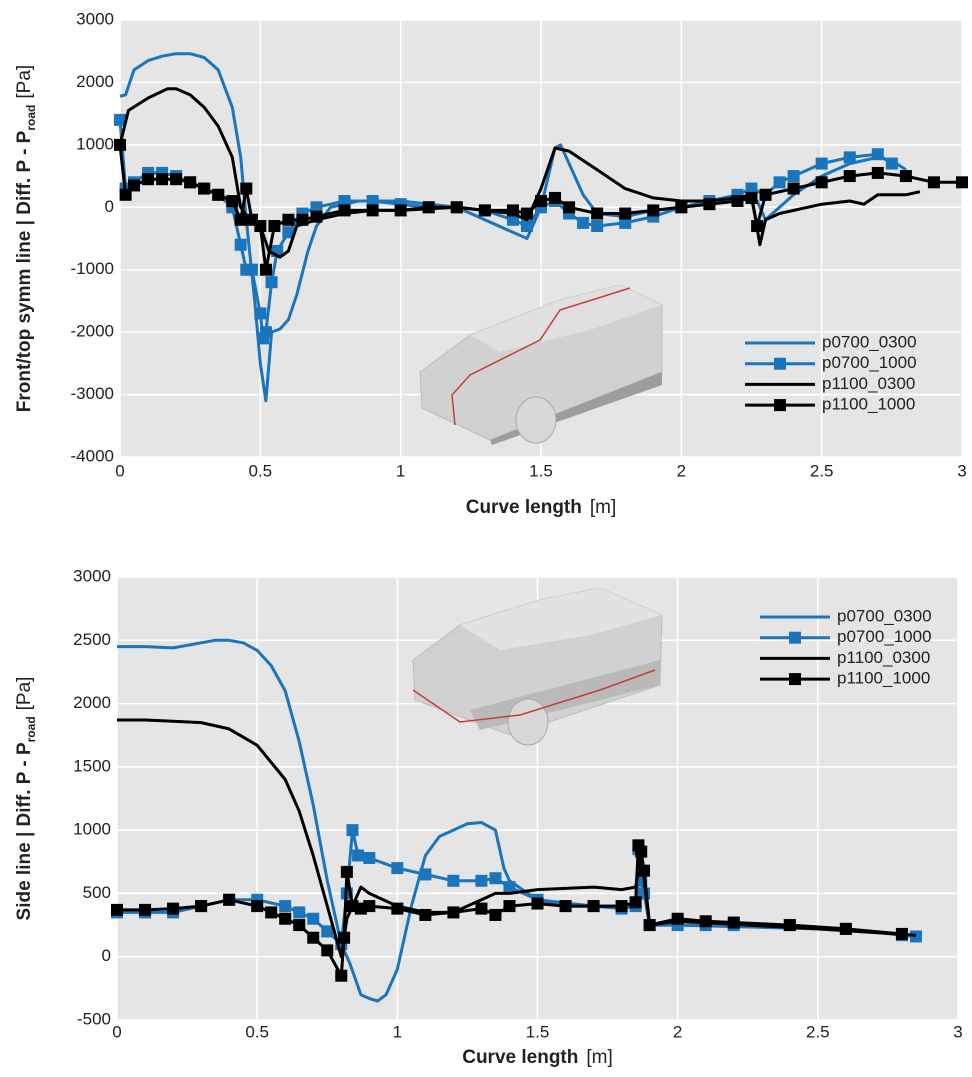 This screenshot has width=972, height=1077. I want to click on y-tick-label: -4000, so click(92, 455).